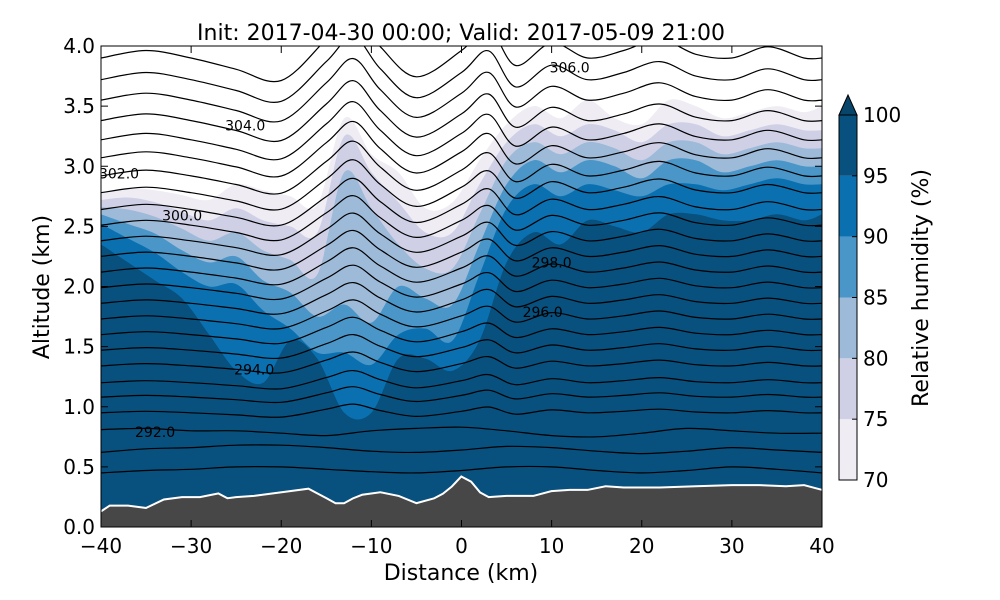 The height and width of the screenshot is (600, 1000). Describe the element at coordinates (79, 287) in the screenshot. I see `y-tick-label: 2.0` at that location.